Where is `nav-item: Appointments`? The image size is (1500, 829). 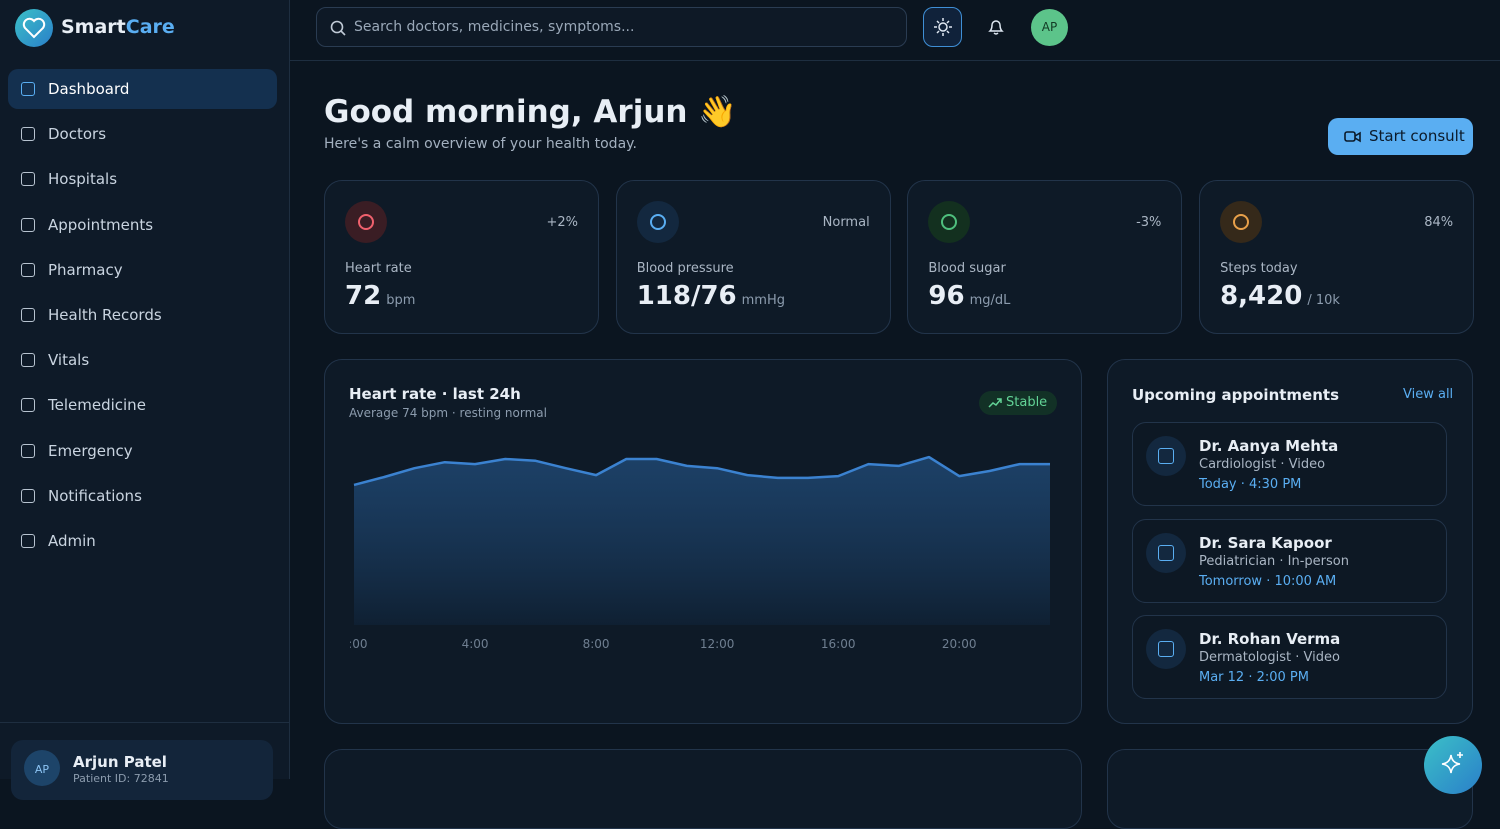 nav-item: Appointments is located at coordinates (142, 225).